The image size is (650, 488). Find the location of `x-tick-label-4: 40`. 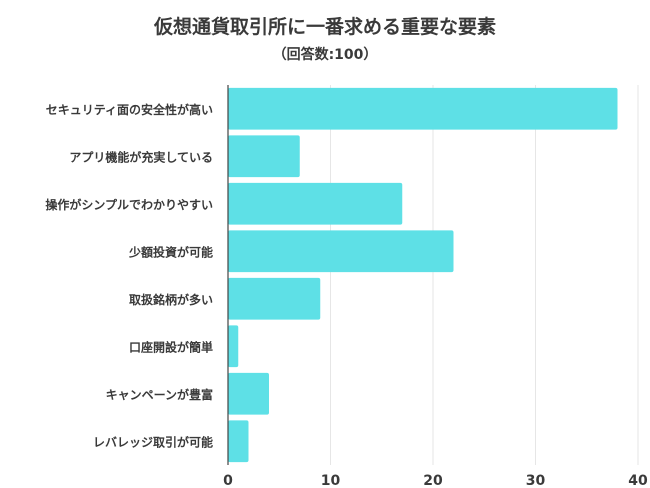

x-tick-label-4: 40 is located at coordinates (638, 480).